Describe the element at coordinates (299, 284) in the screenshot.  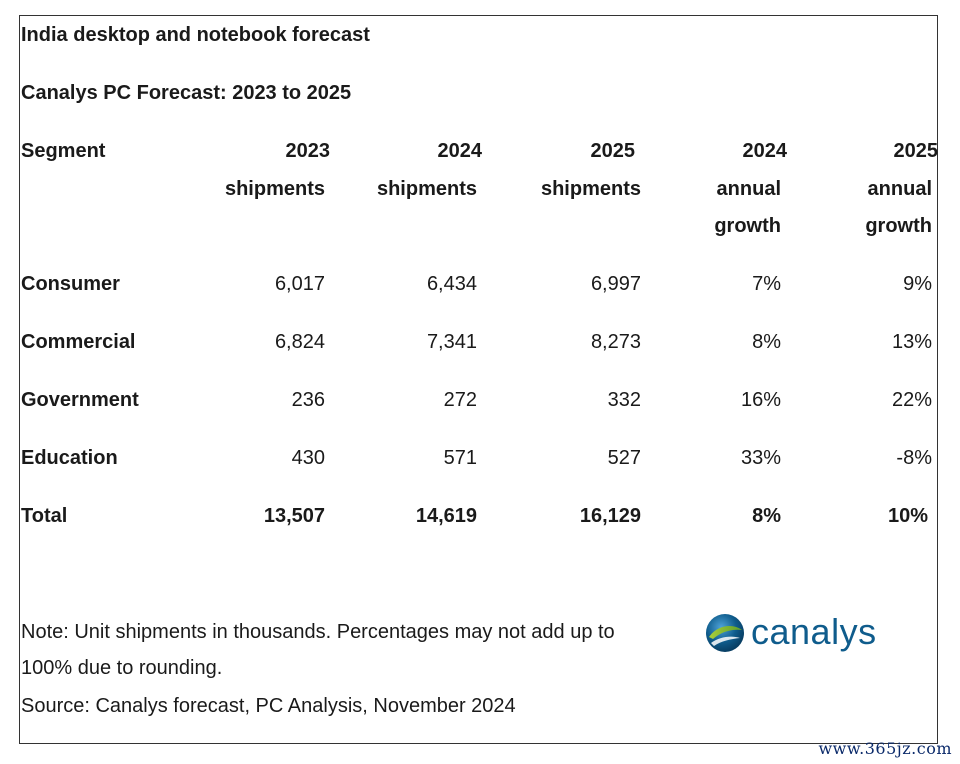
I see `row-2023-shipments: 6,017` at that location.